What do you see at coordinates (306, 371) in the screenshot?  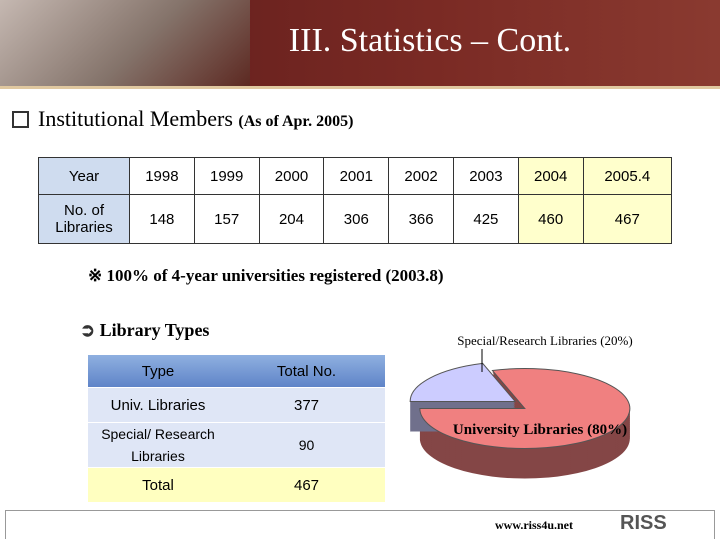 I see `header-cell: Total No.` at bounding box center [306, 371].